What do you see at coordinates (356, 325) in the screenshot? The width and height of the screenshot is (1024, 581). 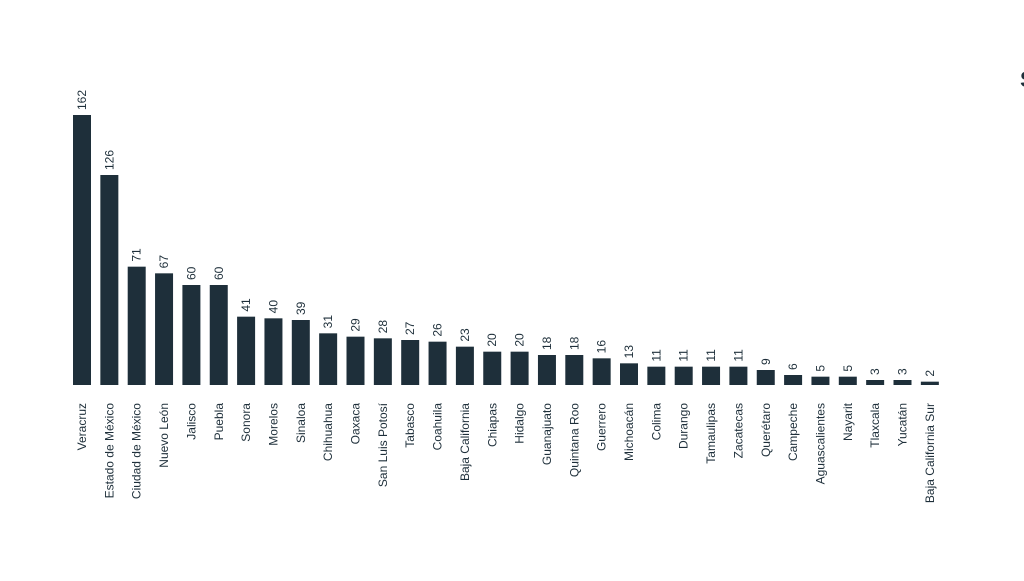 I see `value-label: 29` at bounding box center [356, 325].